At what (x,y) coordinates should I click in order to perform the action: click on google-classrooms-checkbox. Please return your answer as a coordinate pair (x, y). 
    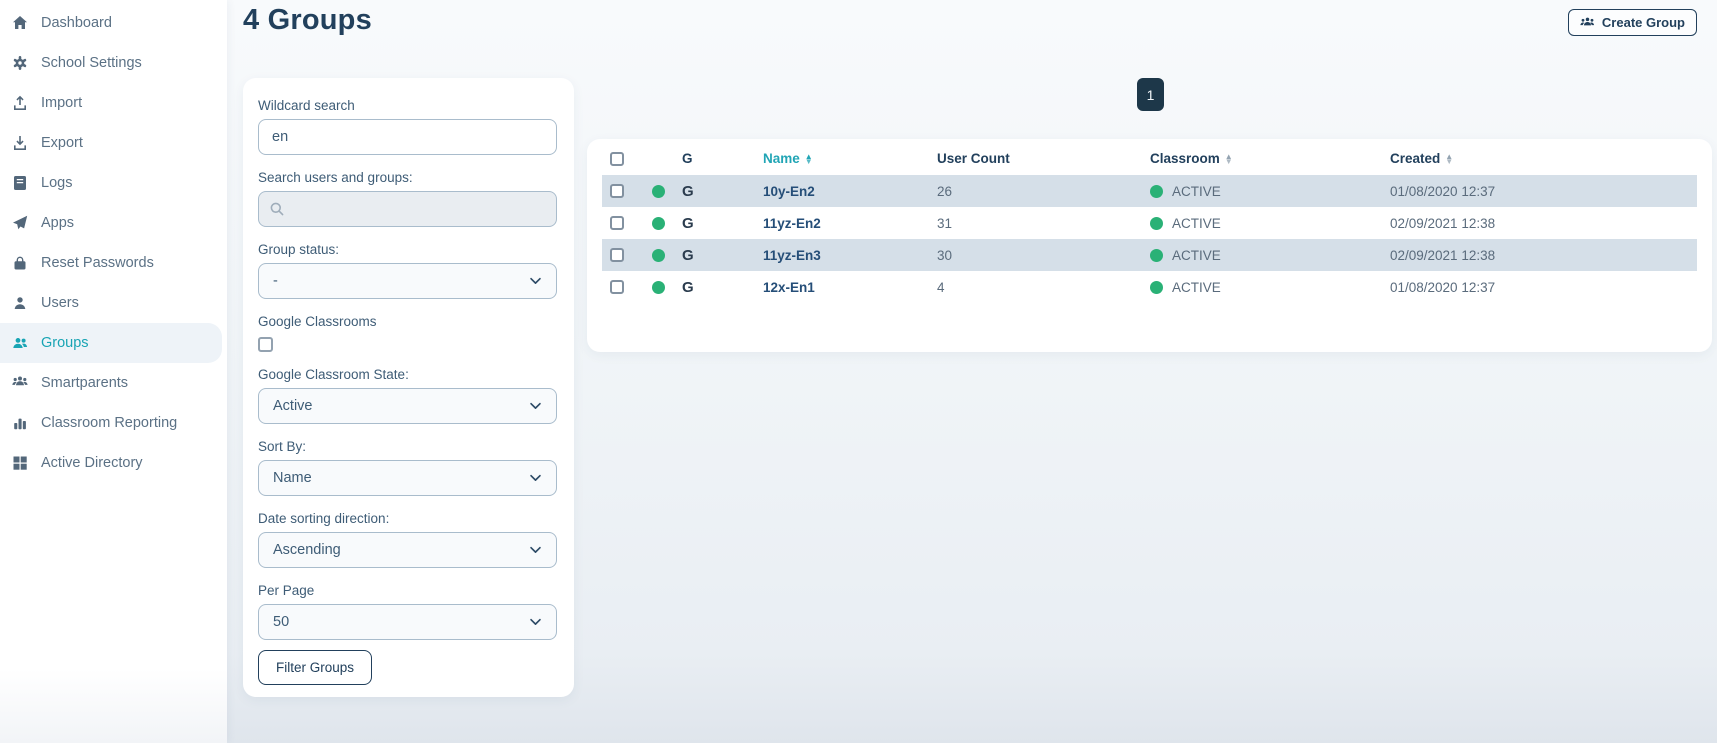
    Looking at the image, I should click on (265, 344).